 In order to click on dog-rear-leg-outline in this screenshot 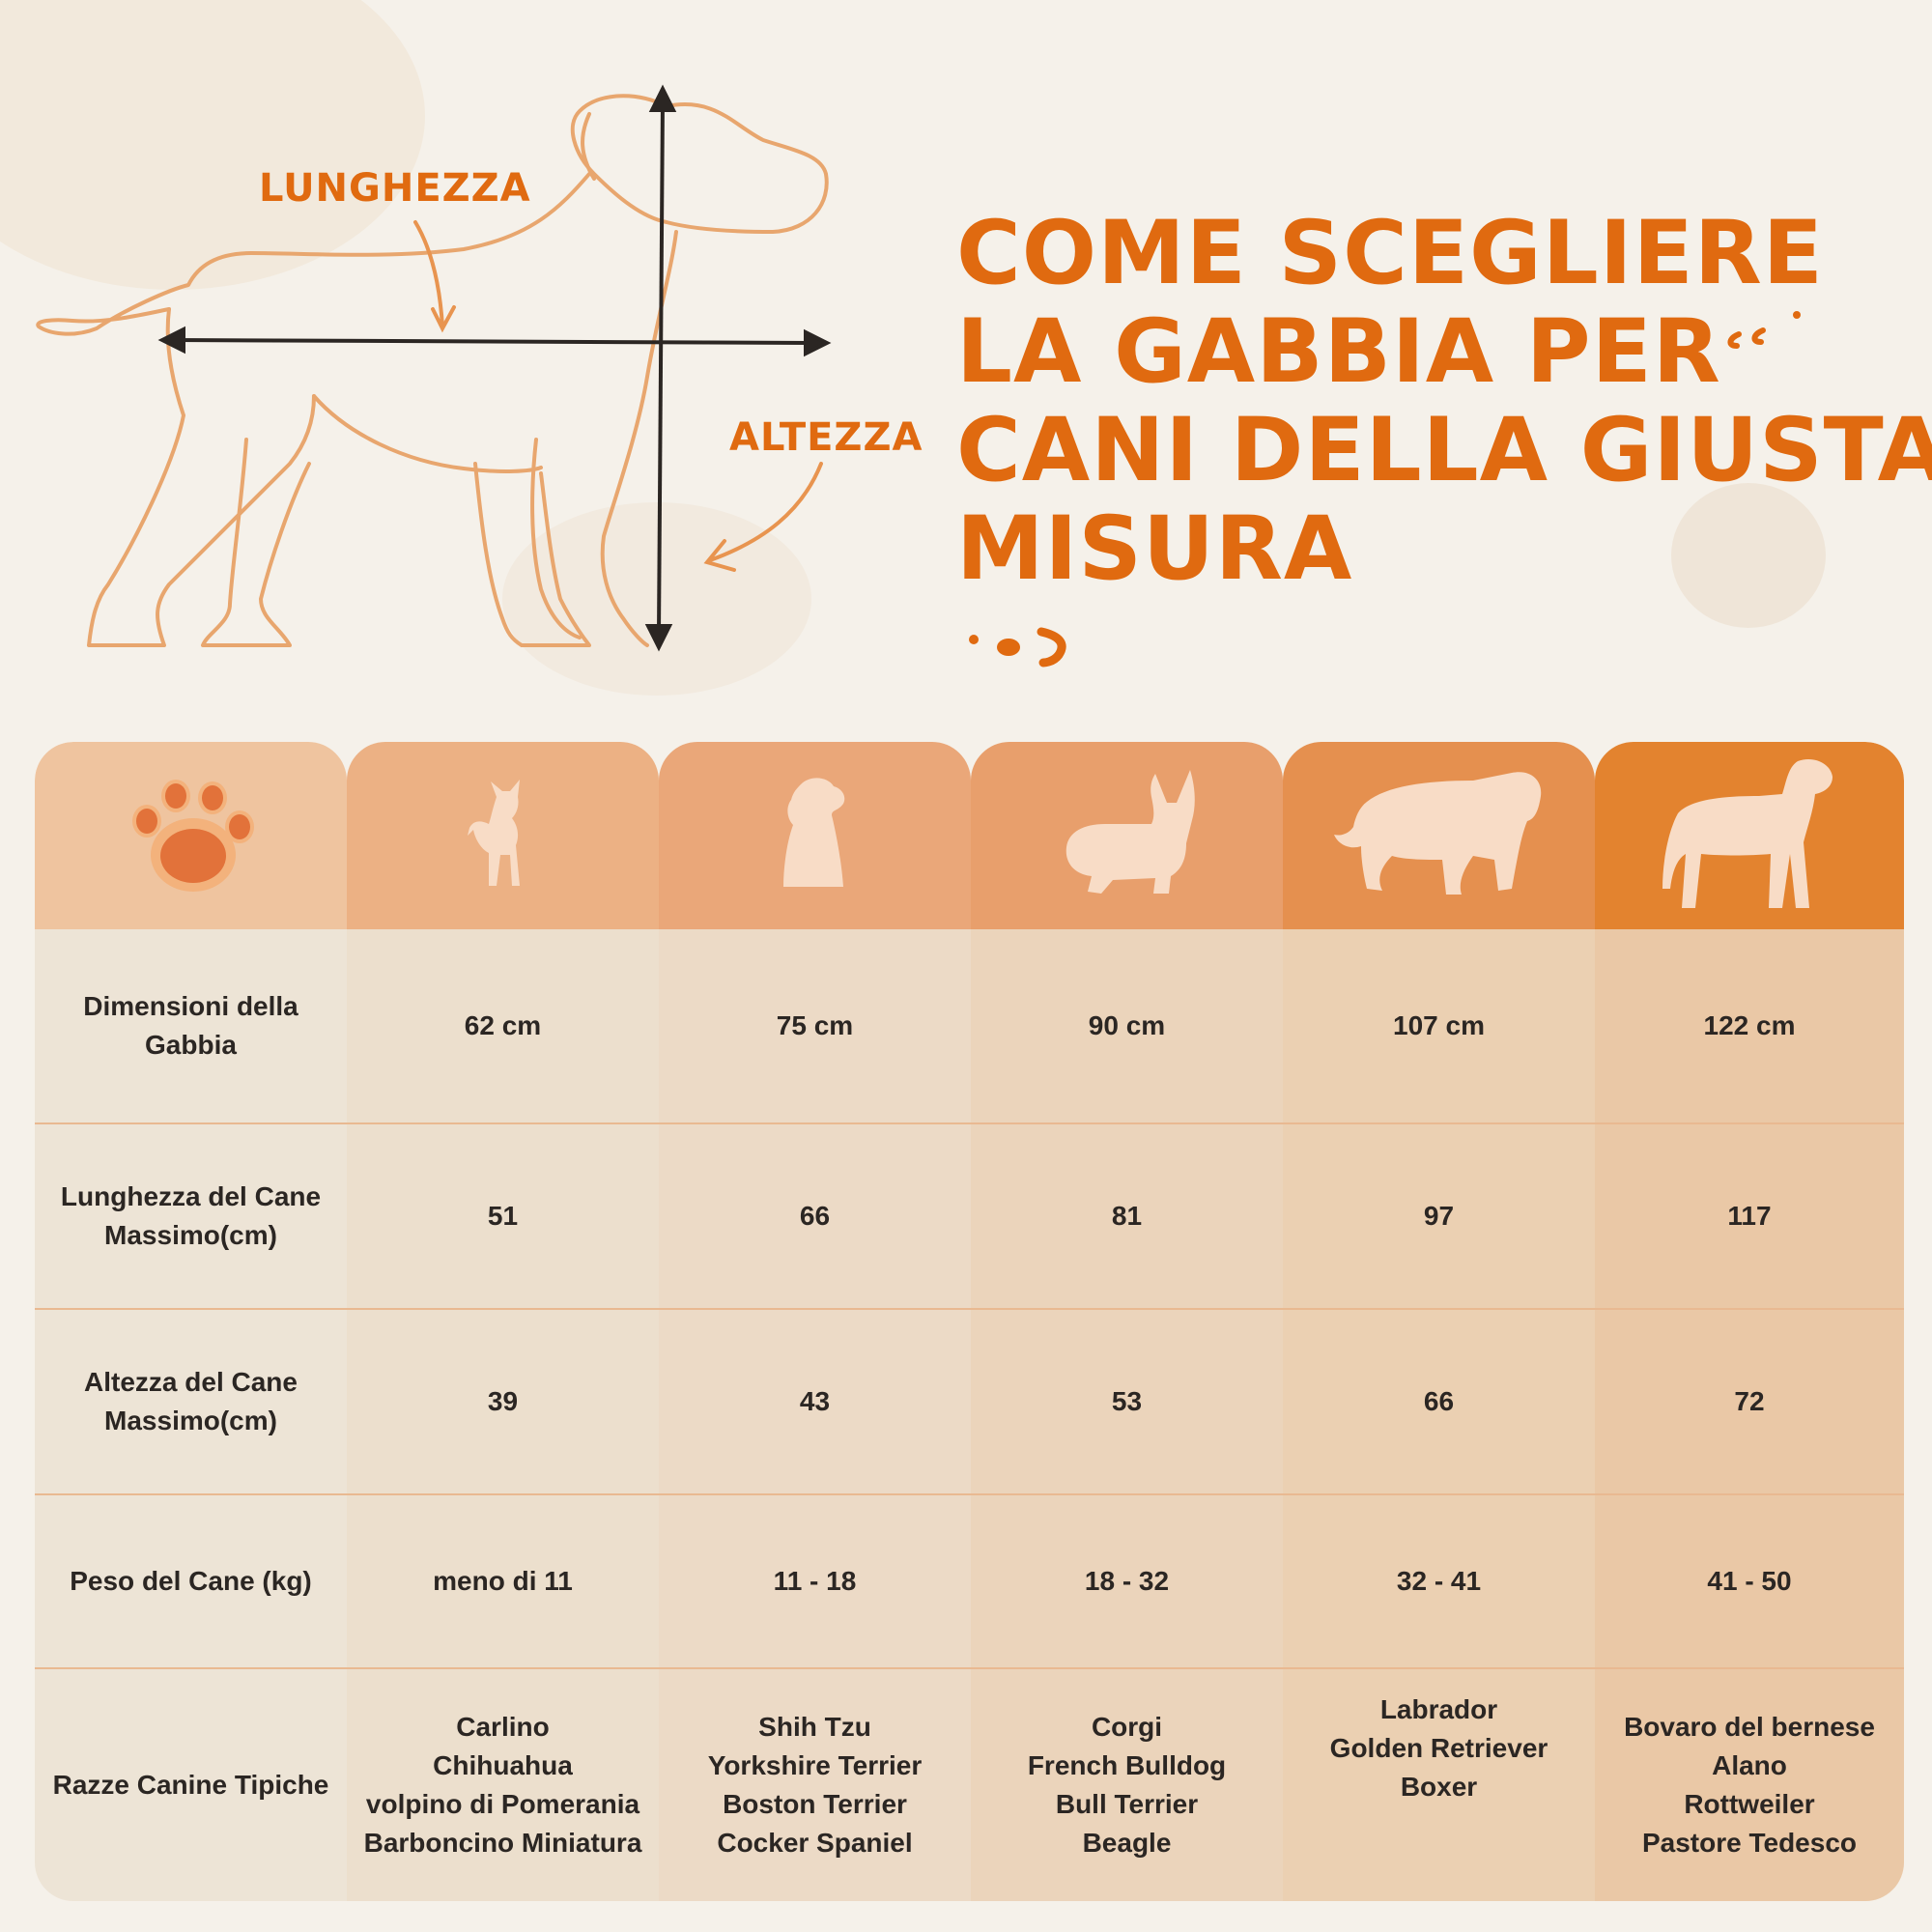, I will do `click(201, 477)`.